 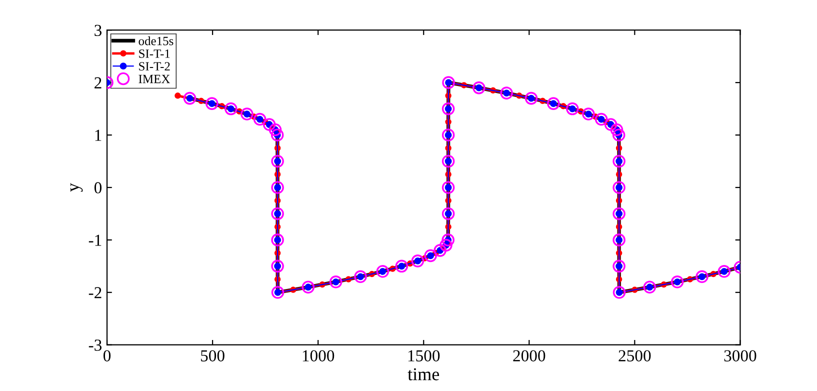 I want to click on x-tick-label: 2500, so click(x=634, y=356).